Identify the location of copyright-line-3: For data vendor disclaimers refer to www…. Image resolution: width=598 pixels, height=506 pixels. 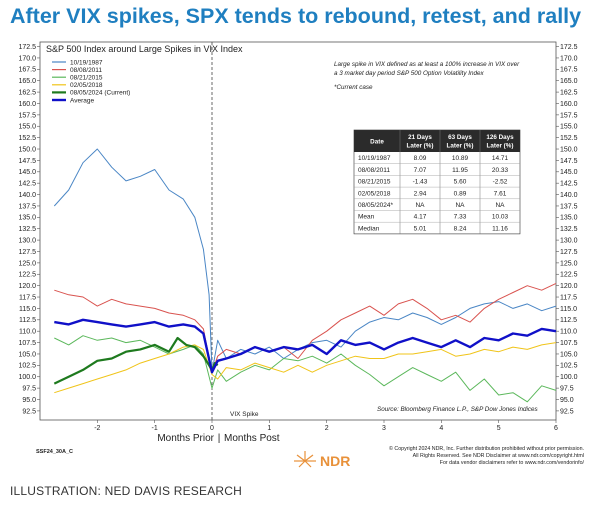
(512, 463).